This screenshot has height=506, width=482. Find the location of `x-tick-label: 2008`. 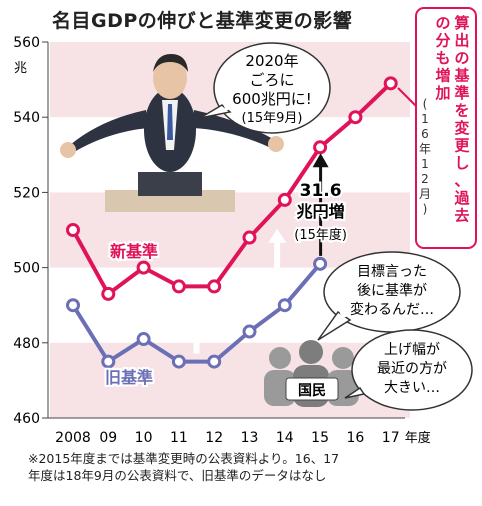

x-tick-label: 2008 is located at coordinates (73, 438).